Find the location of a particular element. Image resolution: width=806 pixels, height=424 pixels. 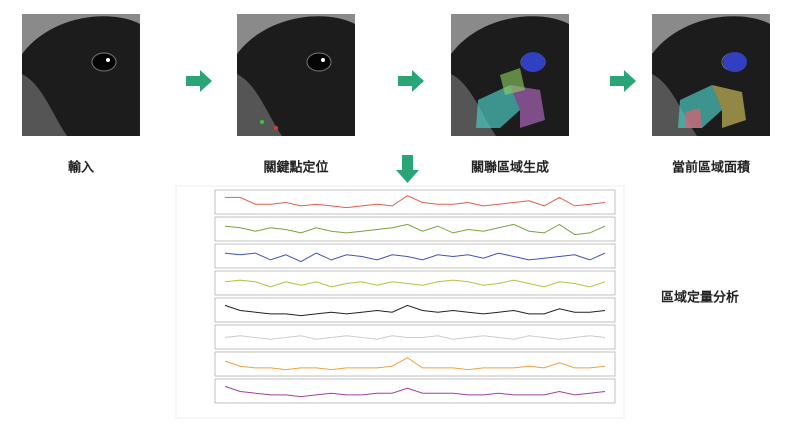

input-image is located at coordinates (81, 75).